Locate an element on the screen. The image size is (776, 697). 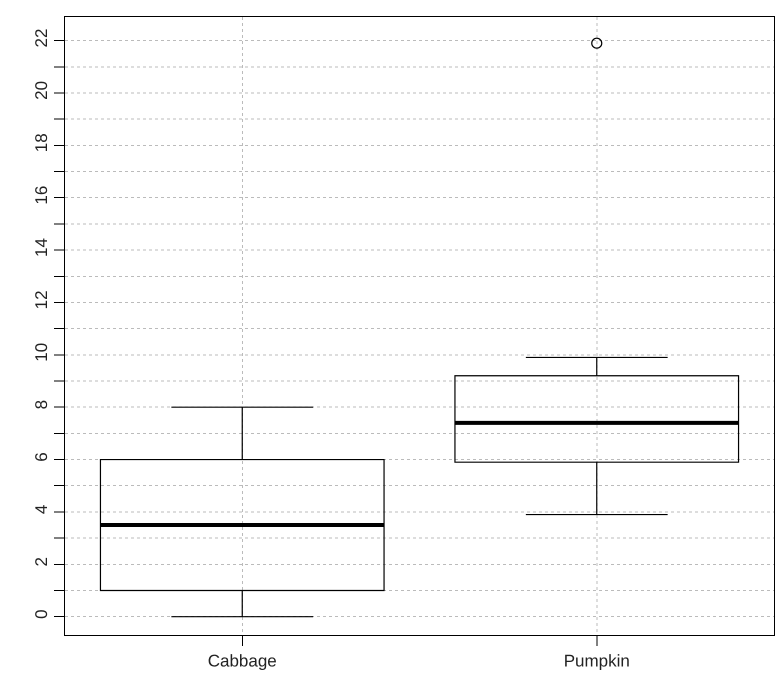
y-tick-label: 0 is located at coordinates (42, 614).